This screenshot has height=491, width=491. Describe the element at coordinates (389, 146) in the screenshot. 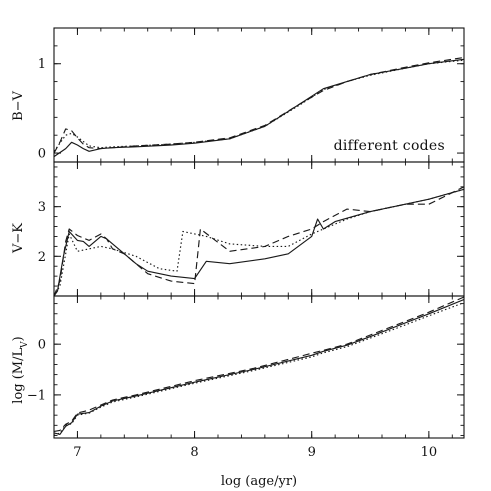

I see `panel-annotation: different codes` at that location.